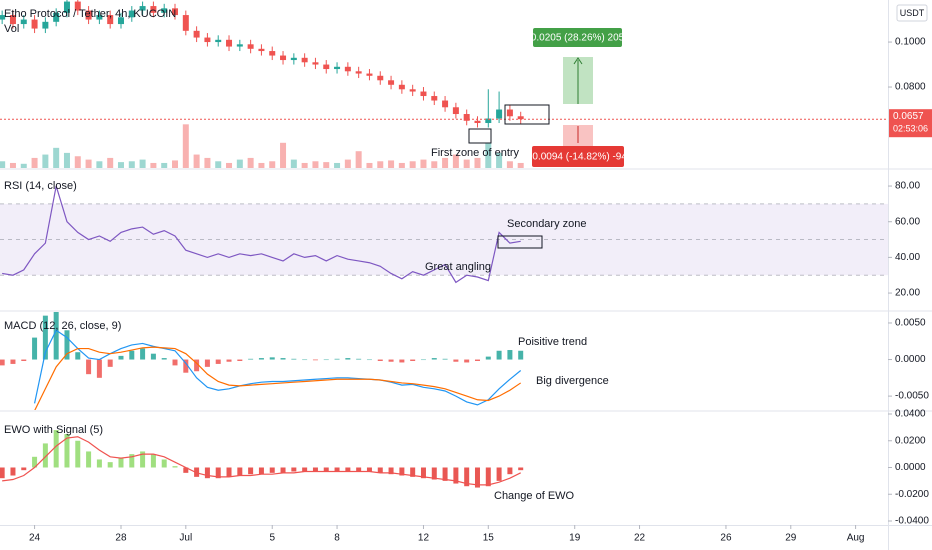 Image resolution: width=932 pixels, height=550 pixels. What do you see at coordinates (907, 221) in the screenshot?
I see `y-tick-label: 60.00` at bounding box center [907, 221].